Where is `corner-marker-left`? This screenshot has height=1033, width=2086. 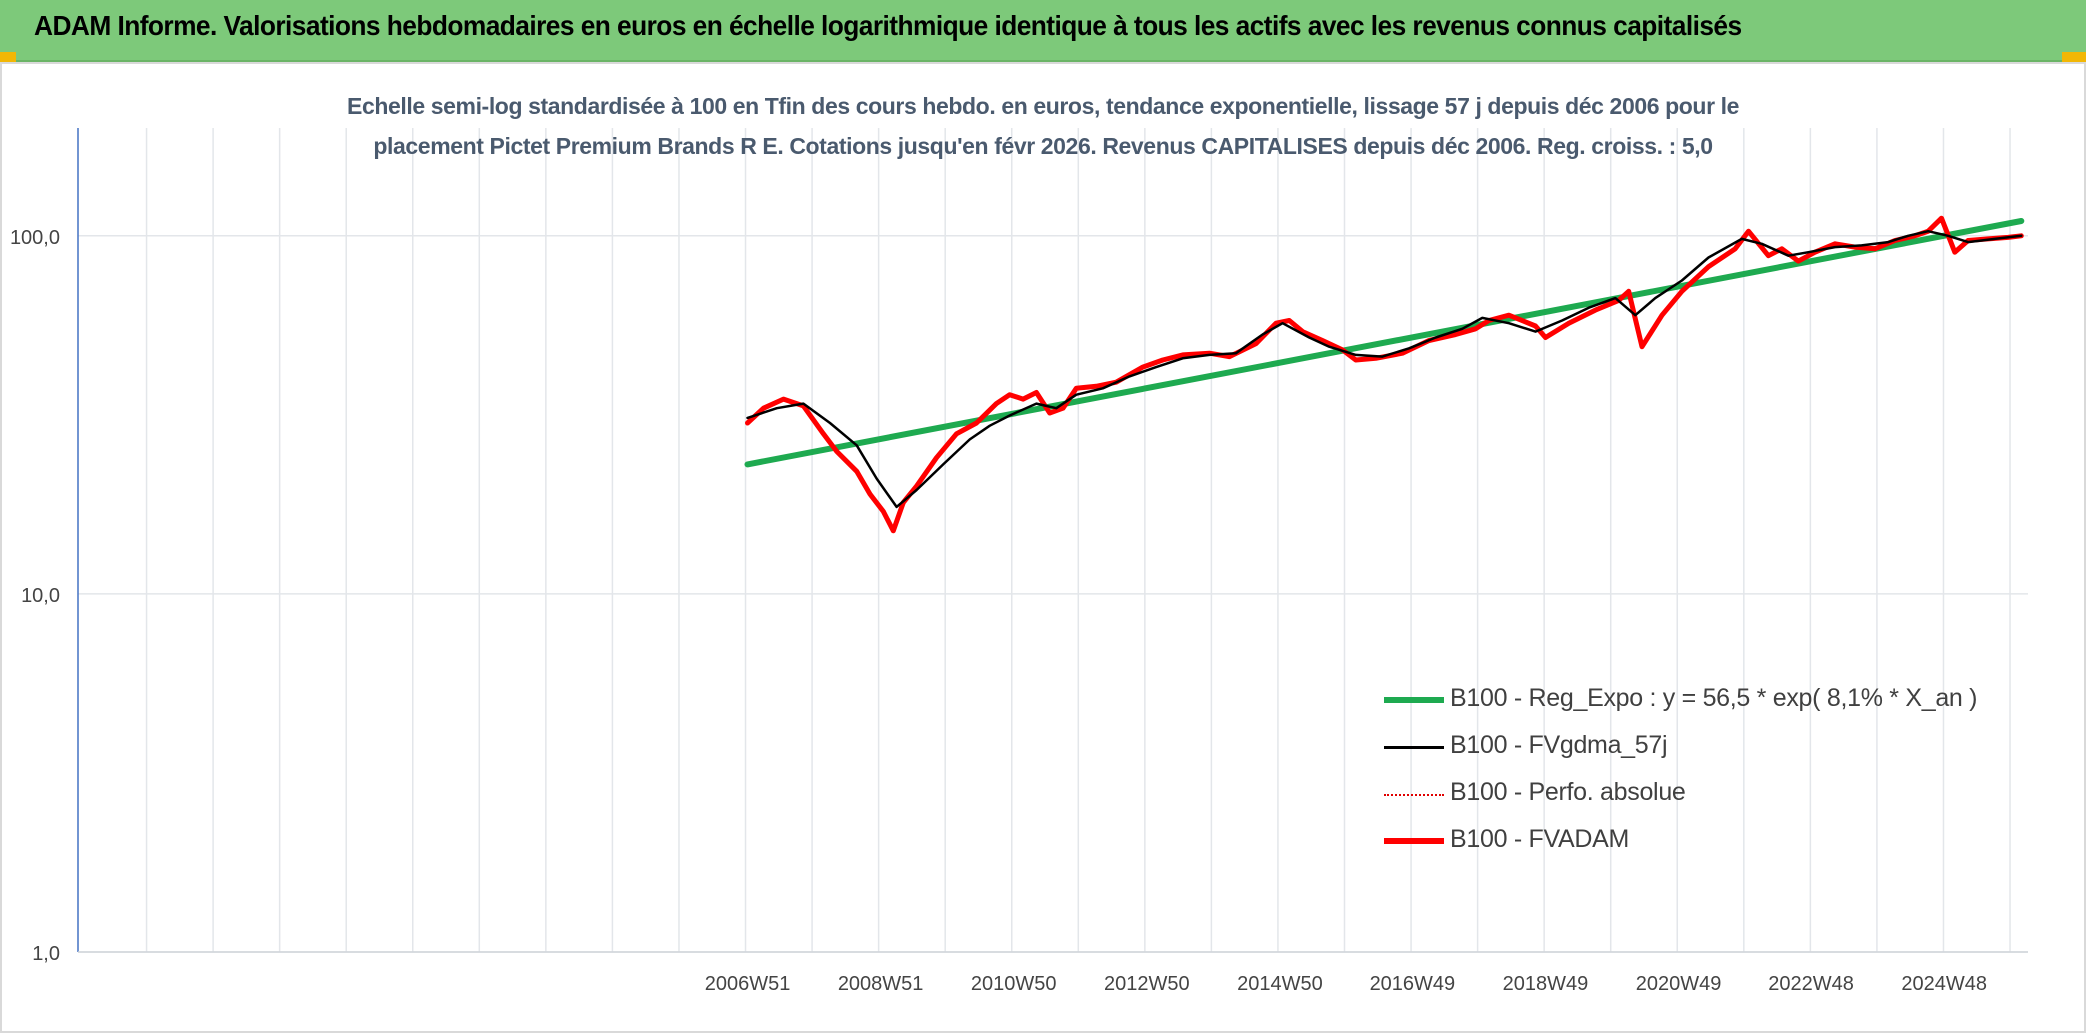 corner-marker-left is located at coordinates (8, 57).